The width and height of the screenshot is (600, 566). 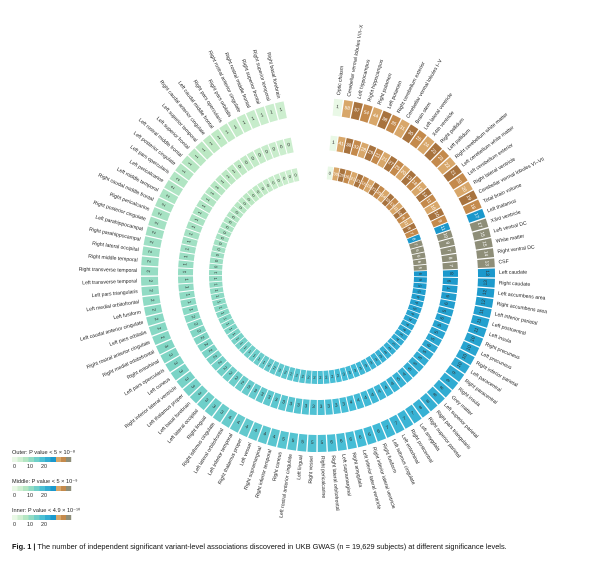 I want to click on middle-ring-value: 7, so click(x=449, y=289).